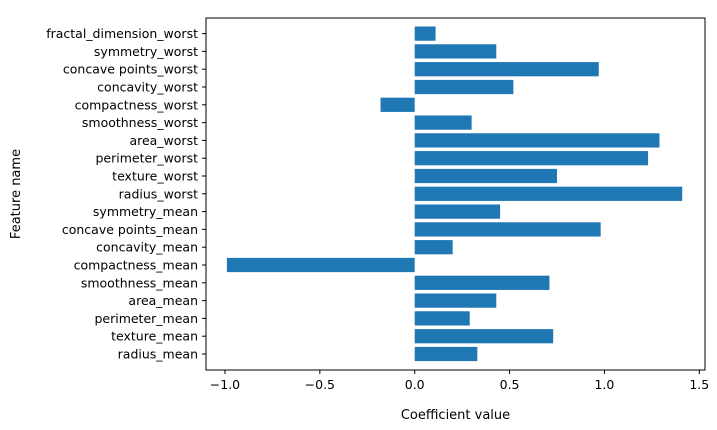 The height and width of the screenshot is (430, 717). Describe the element at coordinates (122, 33) in the screenshot. I see `y-tick-label: fractal_dimension_worst` at that location.